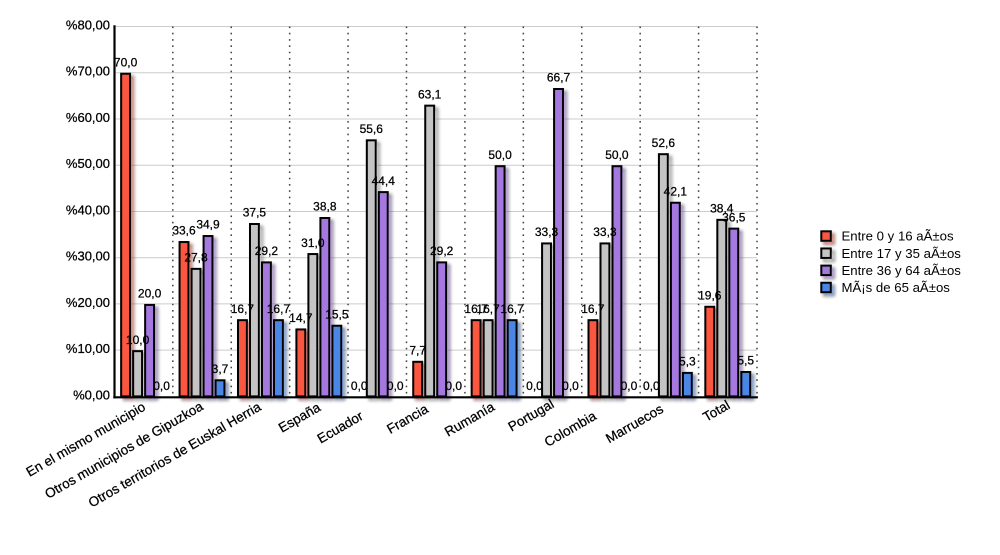  I want to click on svg-text: 42,1, so click(676, 191).